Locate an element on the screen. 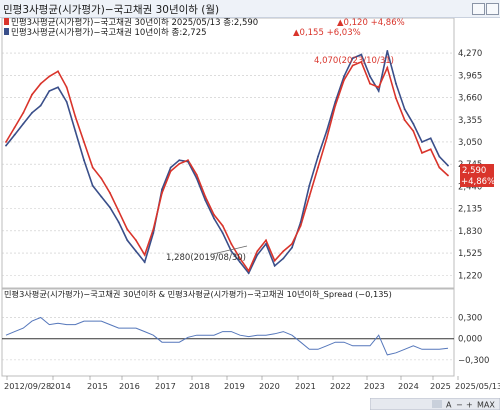 The image size is (500, 410). scrollbar: A − + MAX is located at coordinates (435, 404).